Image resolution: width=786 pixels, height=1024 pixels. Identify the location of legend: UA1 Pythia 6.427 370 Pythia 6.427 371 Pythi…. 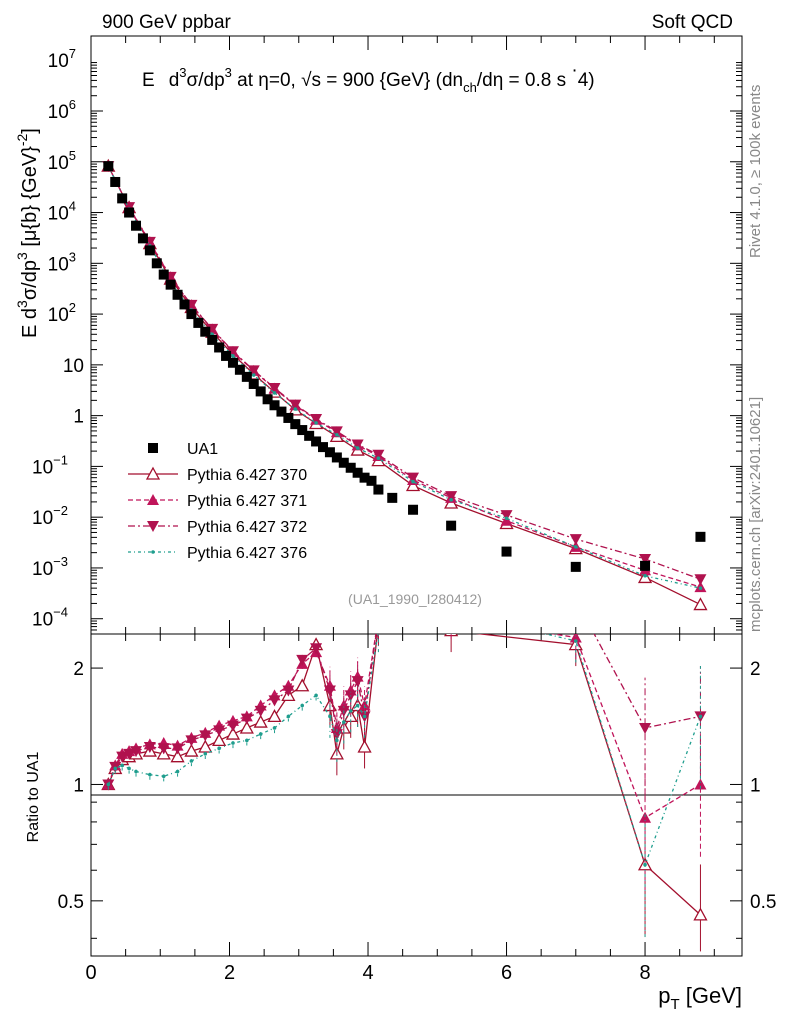
(217, 501).